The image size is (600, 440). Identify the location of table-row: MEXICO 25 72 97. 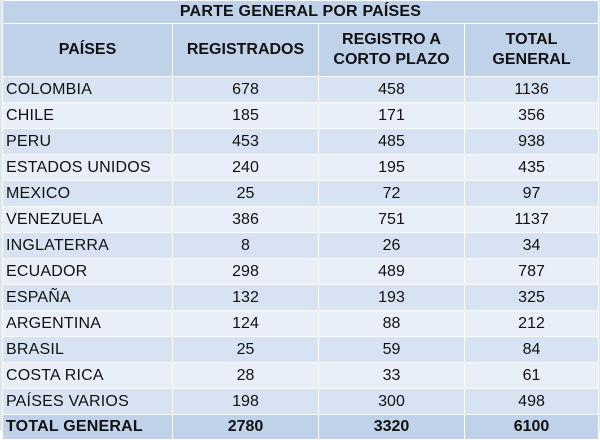
(301, 193).